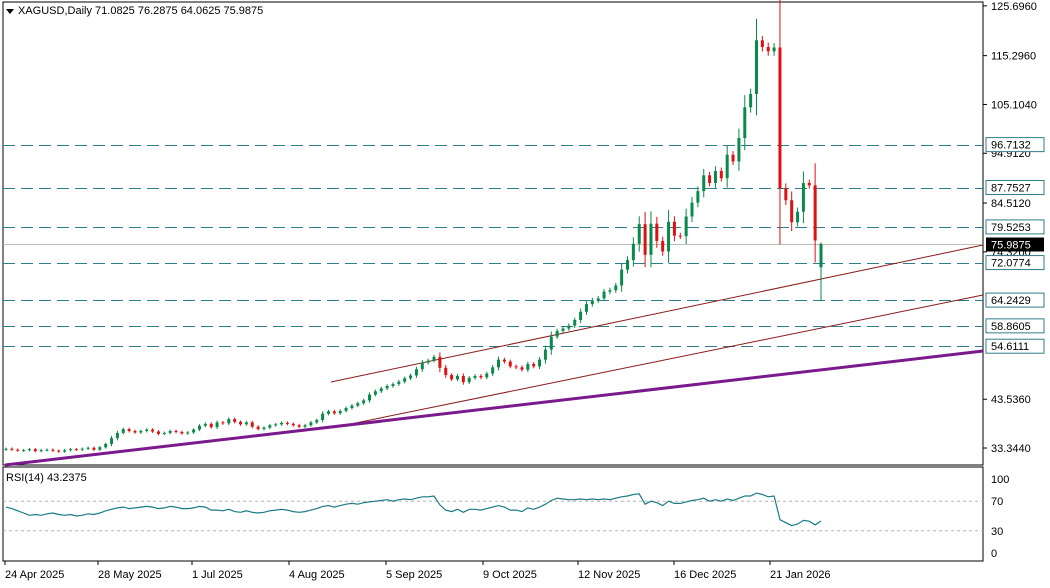  I want to click on rsi-header: RSI(14) 43.2375, so click(46, 478).